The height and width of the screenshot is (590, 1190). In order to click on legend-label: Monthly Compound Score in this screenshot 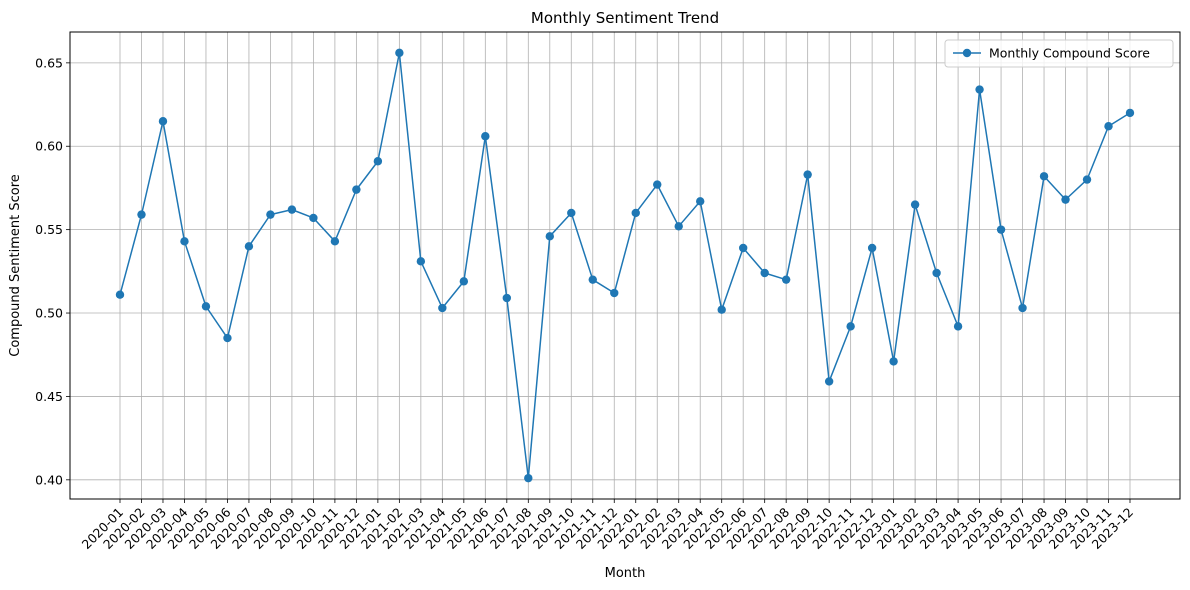, I will do `click(1069, 53)`.